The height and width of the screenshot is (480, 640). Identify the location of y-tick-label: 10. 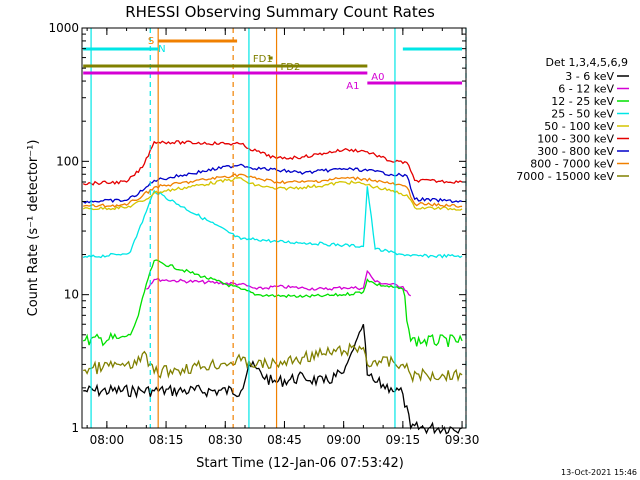
(71, 295).